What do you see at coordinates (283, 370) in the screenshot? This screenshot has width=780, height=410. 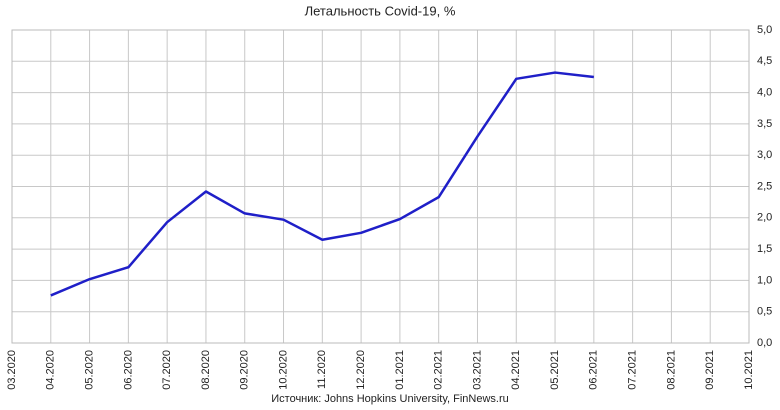 I see `x-tick-label: 10.2020` at bounding box center [283, 370].